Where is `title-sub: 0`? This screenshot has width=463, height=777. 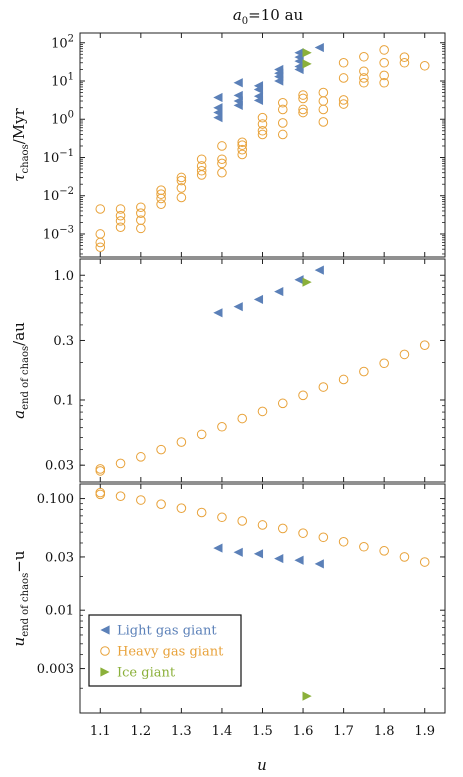 title-sub: 0 is located at coordinates (245, 21).